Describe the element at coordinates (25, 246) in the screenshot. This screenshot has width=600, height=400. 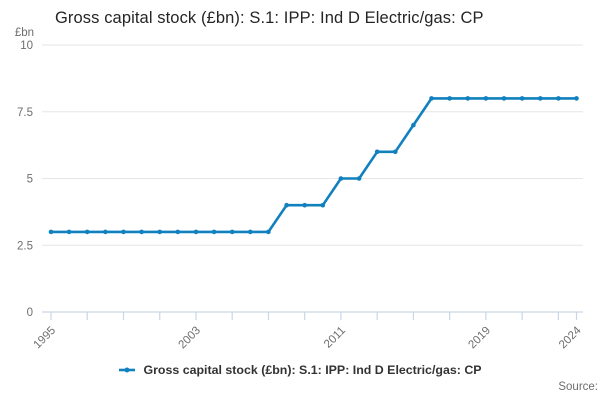
I see `y-tick-label: 2.5` at that location.